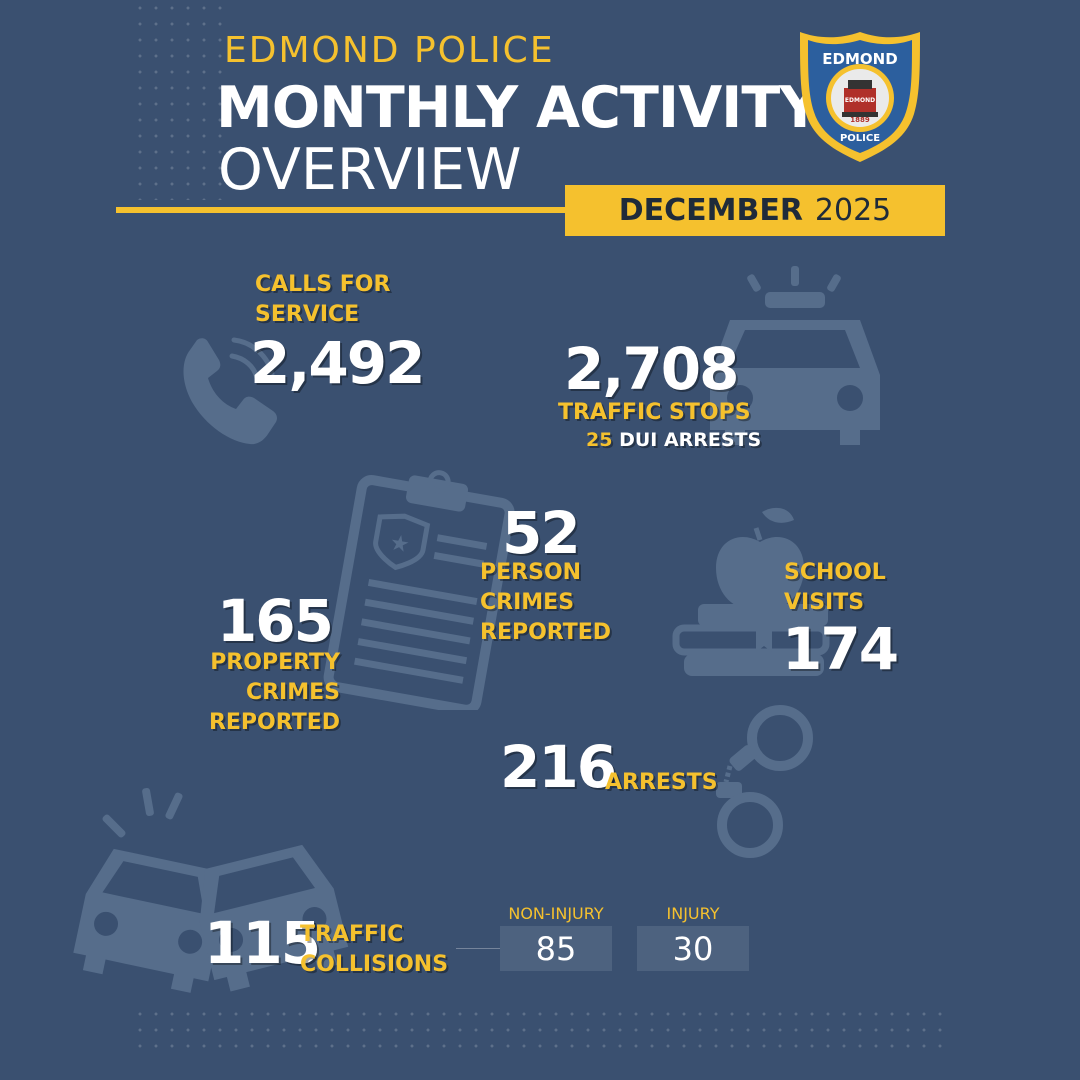 Image resolution: width=1080 pixels, height=1080 pixels. I want to click on injury-value: 30, so click(693, 948).